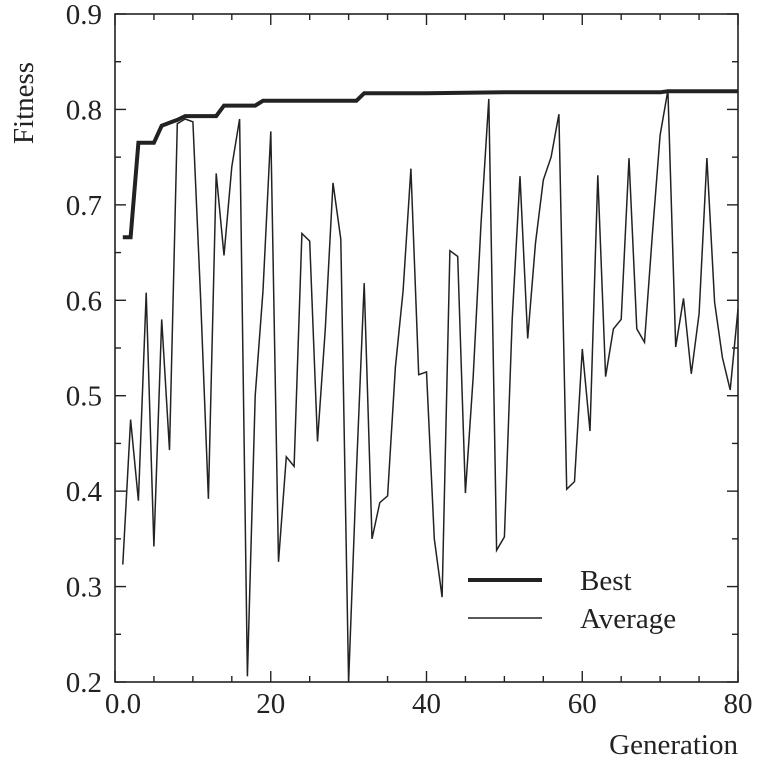  What do you see at coordinates (84, 206) in the screenshot?
I see `y-tick-label: 0.7` at bounding box center [84, 206].